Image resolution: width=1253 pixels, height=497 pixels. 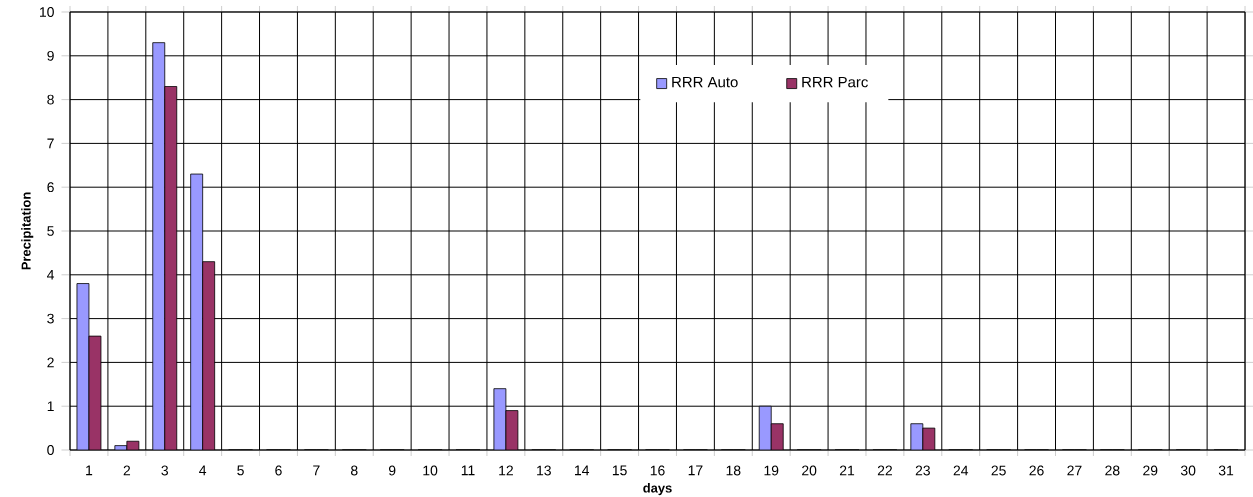 I want to click on x-tick-label: 31, so click(x=1226, y=470).